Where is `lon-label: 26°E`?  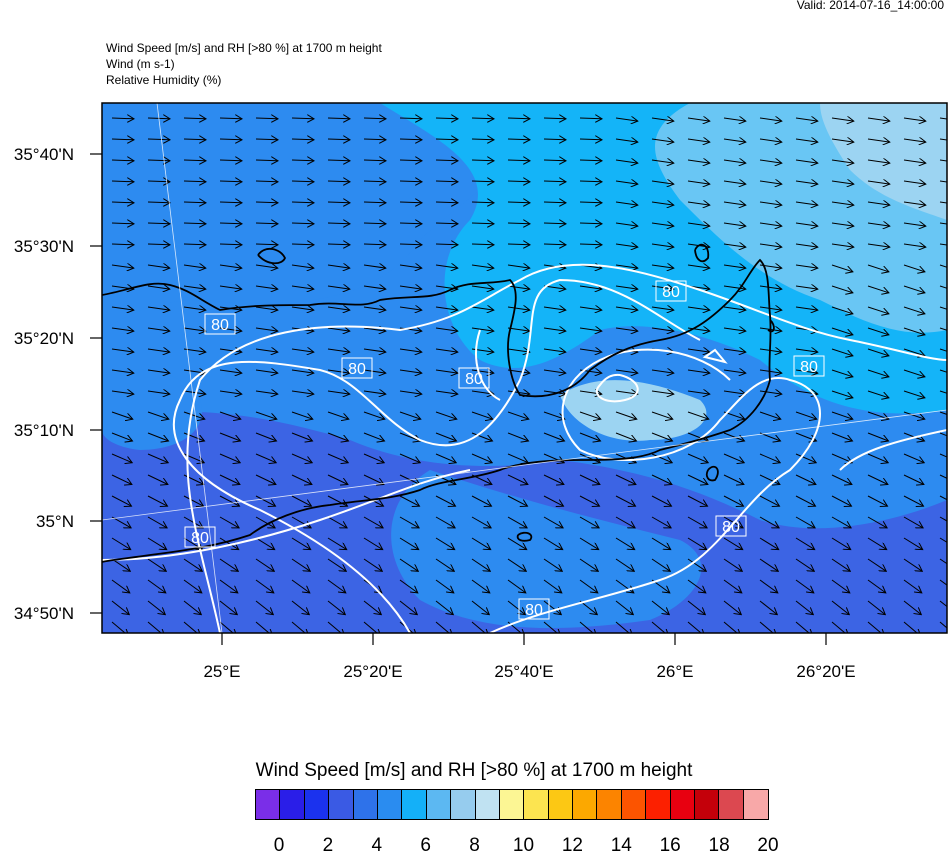 lon-label: 26°E is located at coordinates (674, 671).